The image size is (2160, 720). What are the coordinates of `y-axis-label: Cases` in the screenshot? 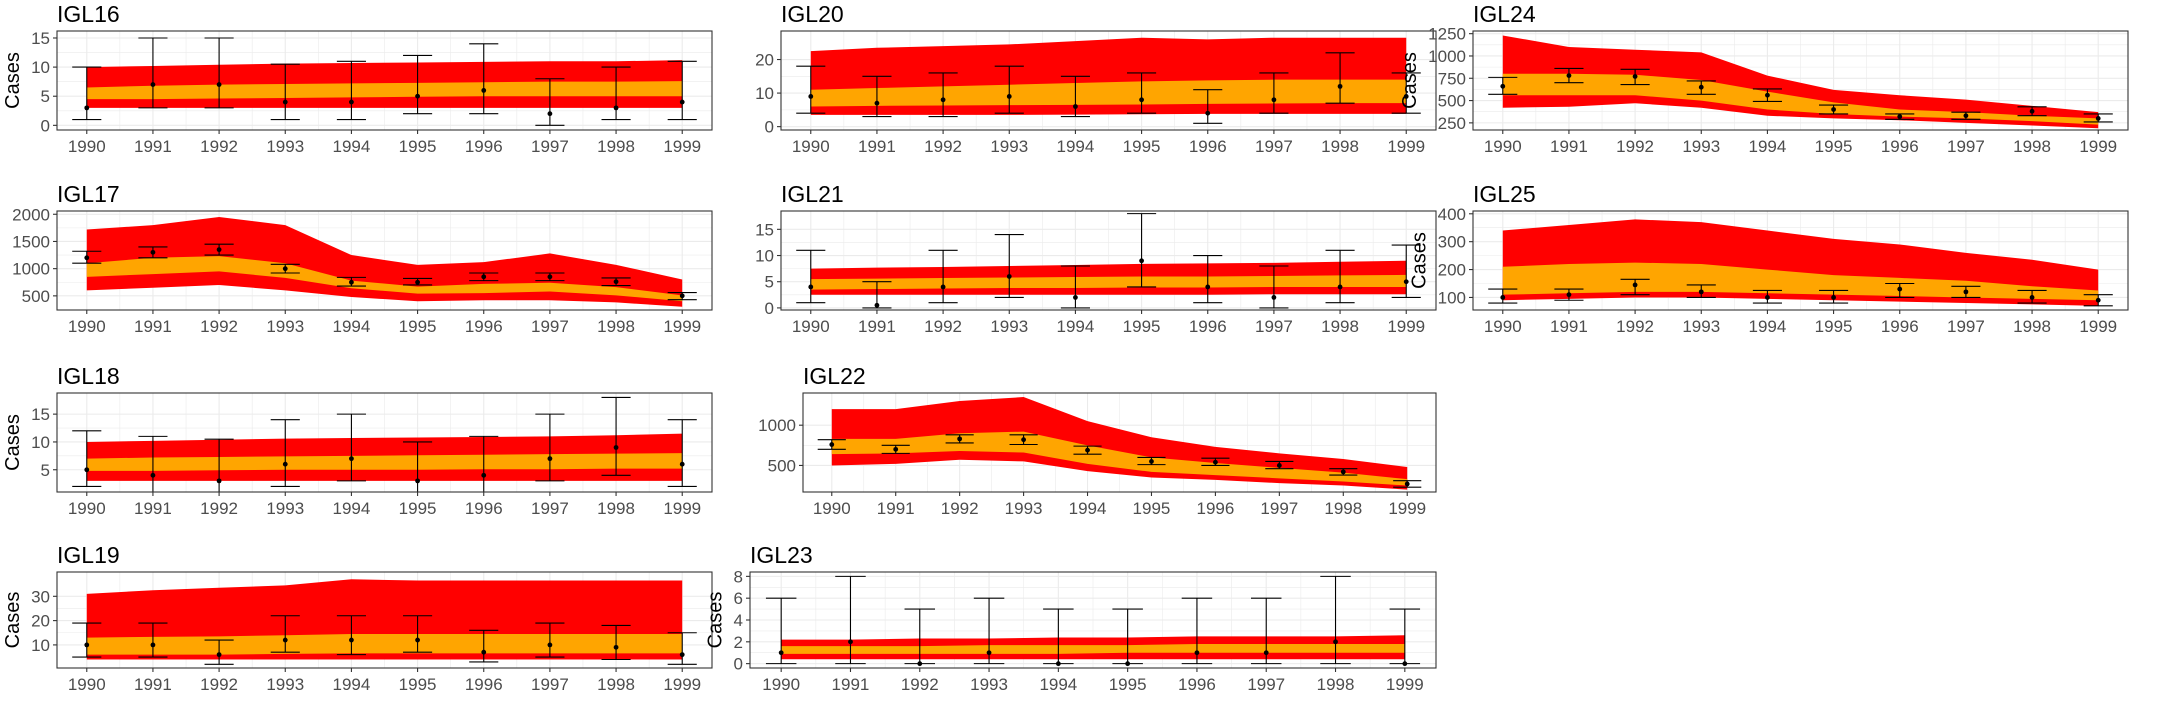 It's located at (13, 80).